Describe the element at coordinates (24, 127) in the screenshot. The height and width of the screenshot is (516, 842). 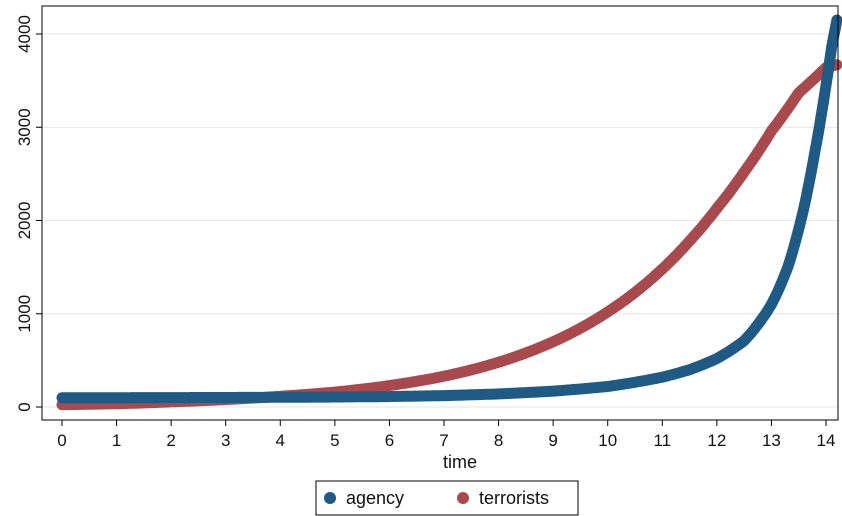
I see `y-tick-label: 3000` at that location.